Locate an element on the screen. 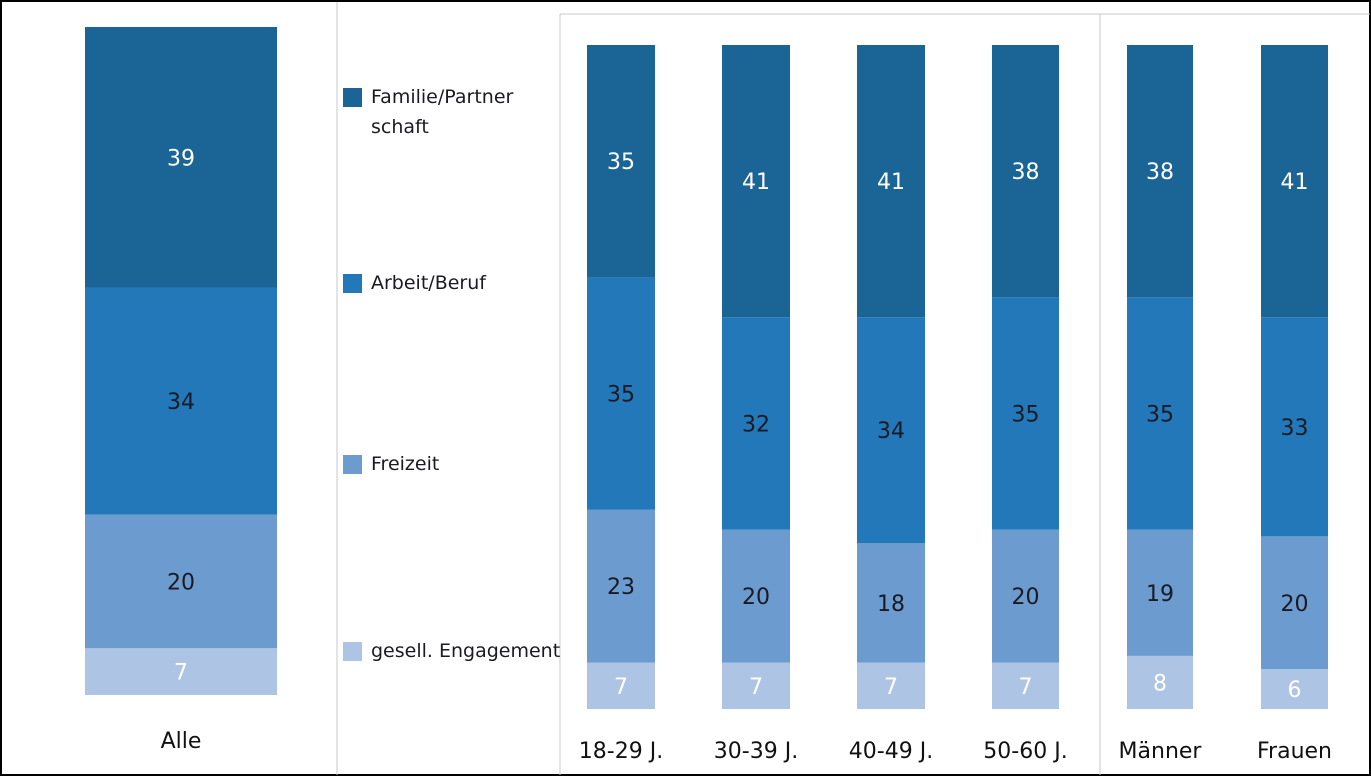 The width and height of the screenshot is (1371, 776). x-tick-label: Alle is located at coordinates (181, 741).